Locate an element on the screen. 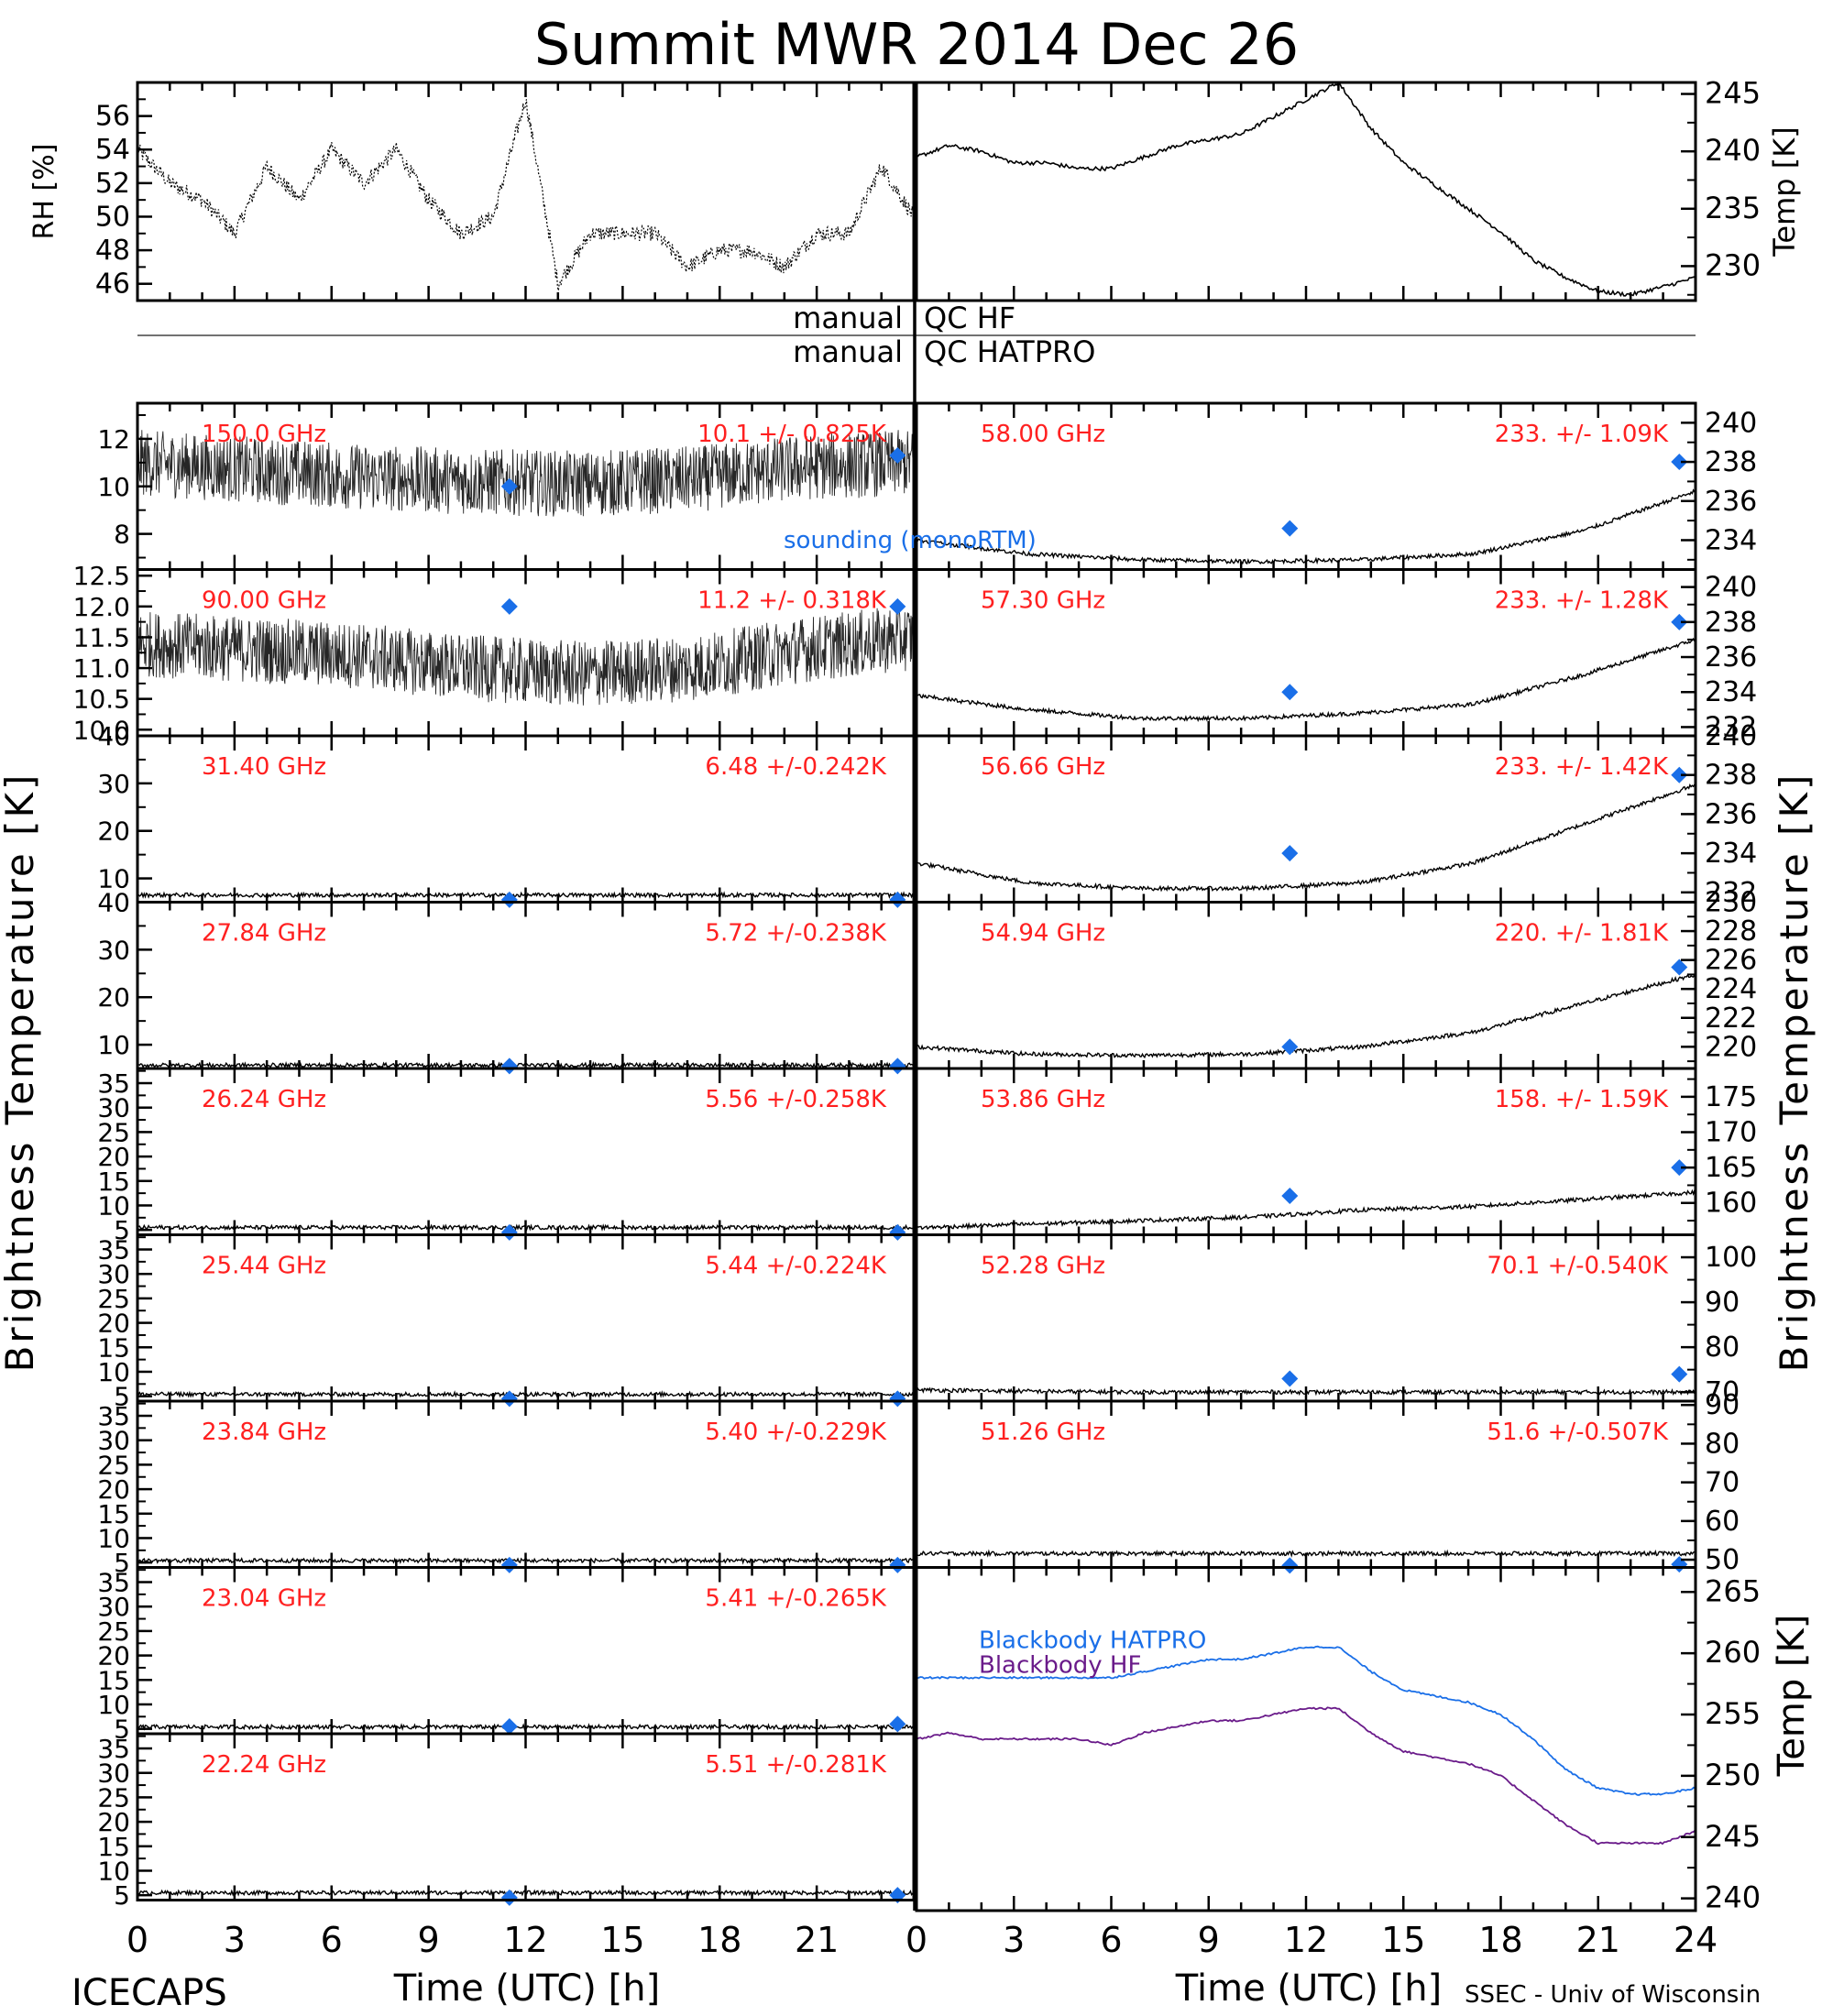 The height and width of the screenshot is (2016, 1833). y-tick-label: 90 is located at coordinates (1722, 1303).